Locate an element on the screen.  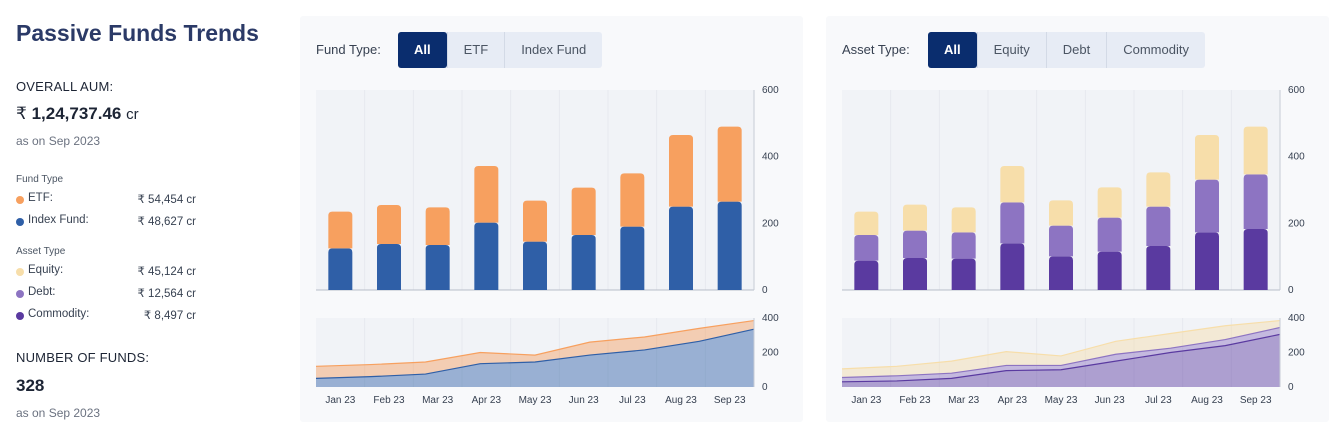
fund-type-group-label: Fund Type is located at coordinates (40, 179).